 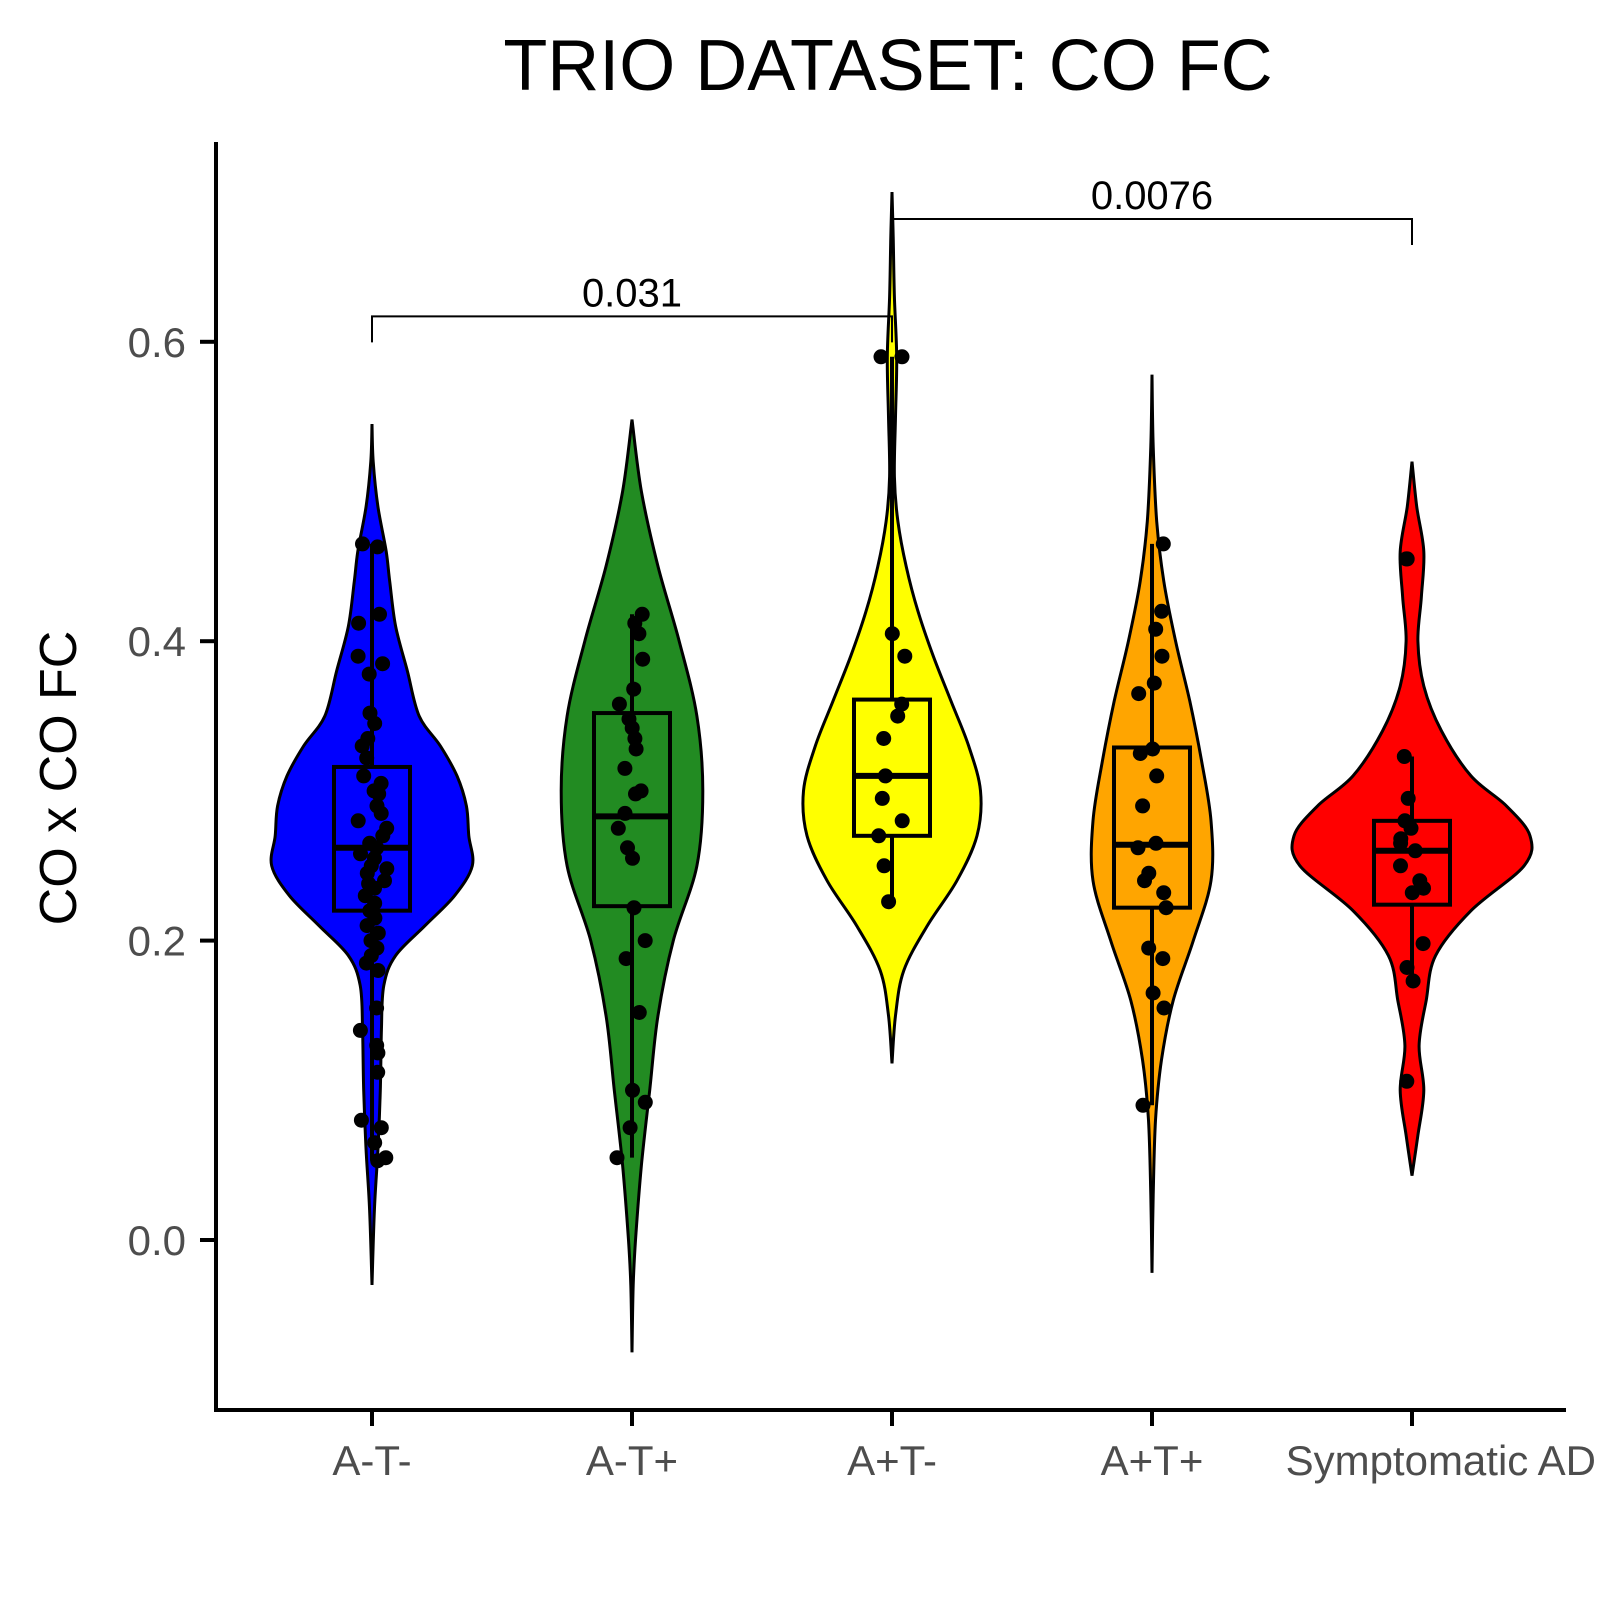 I want to click on x-tick-label: A+T-, so click(x=892, y=1460).